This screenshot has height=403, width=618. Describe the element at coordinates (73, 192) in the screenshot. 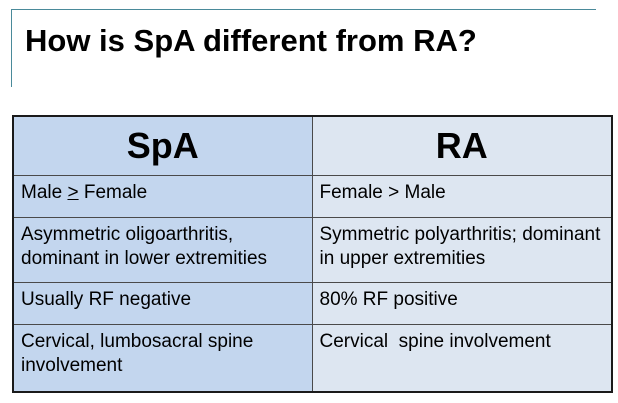

I see `greater-or-equal-sign: >` at that location.